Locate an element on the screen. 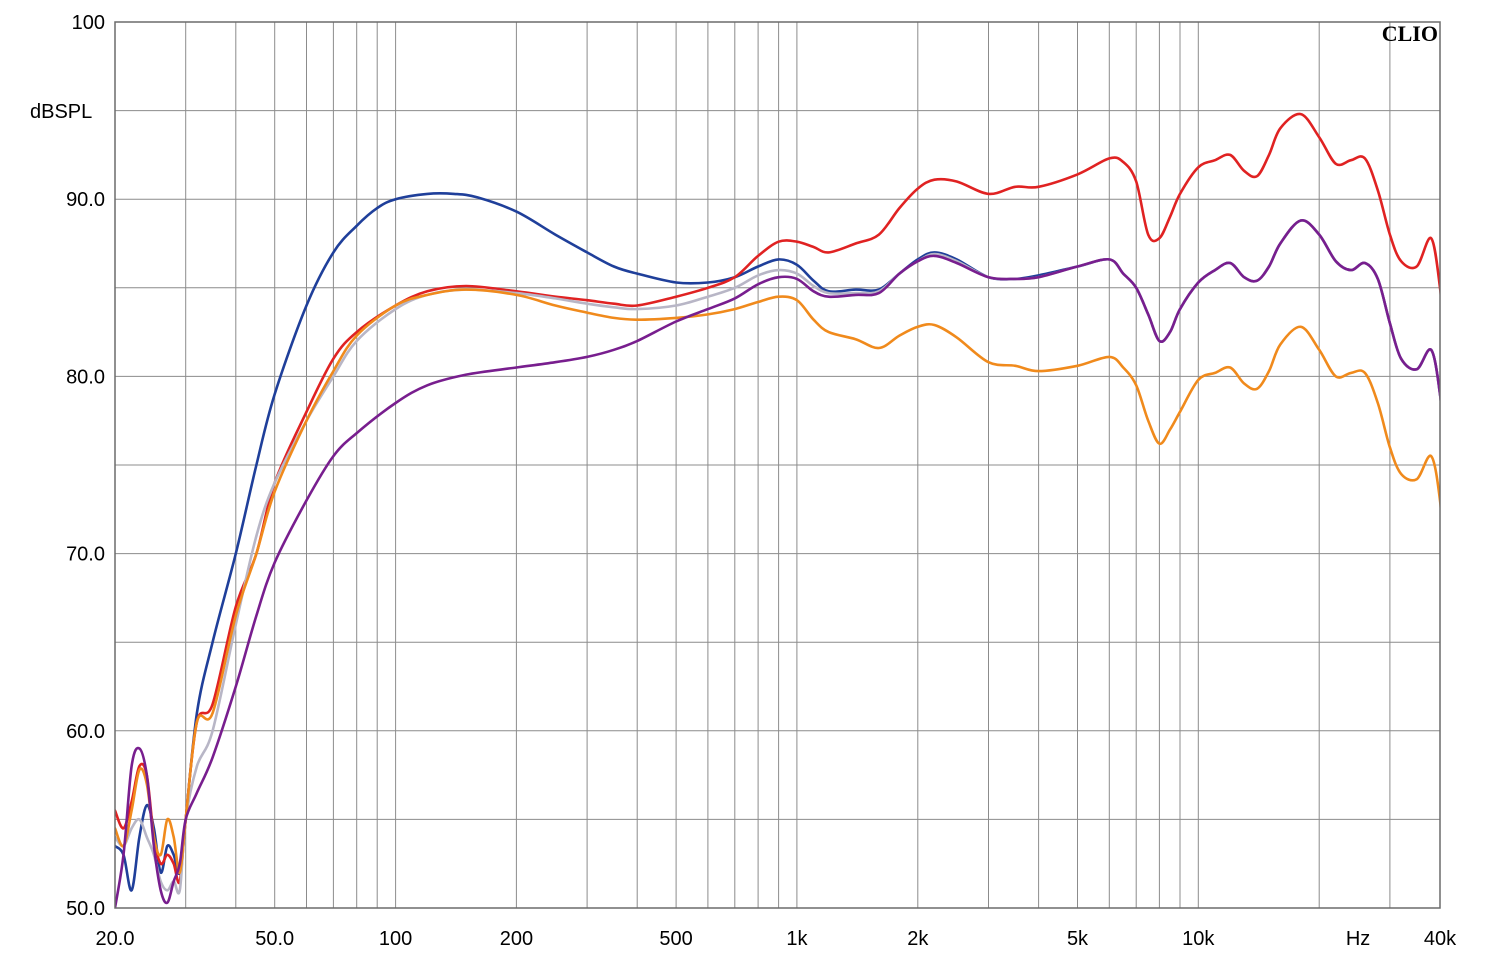  x-tick-label: 200 is located at coordinates (516, 939).